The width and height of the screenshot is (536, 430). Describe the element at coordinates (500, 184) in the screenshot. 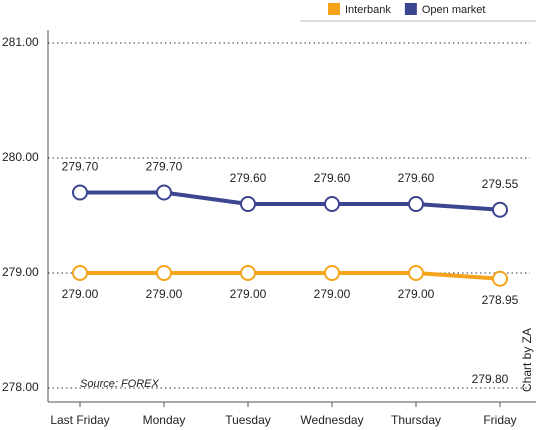

I see `value-label: 279.55` at that location.